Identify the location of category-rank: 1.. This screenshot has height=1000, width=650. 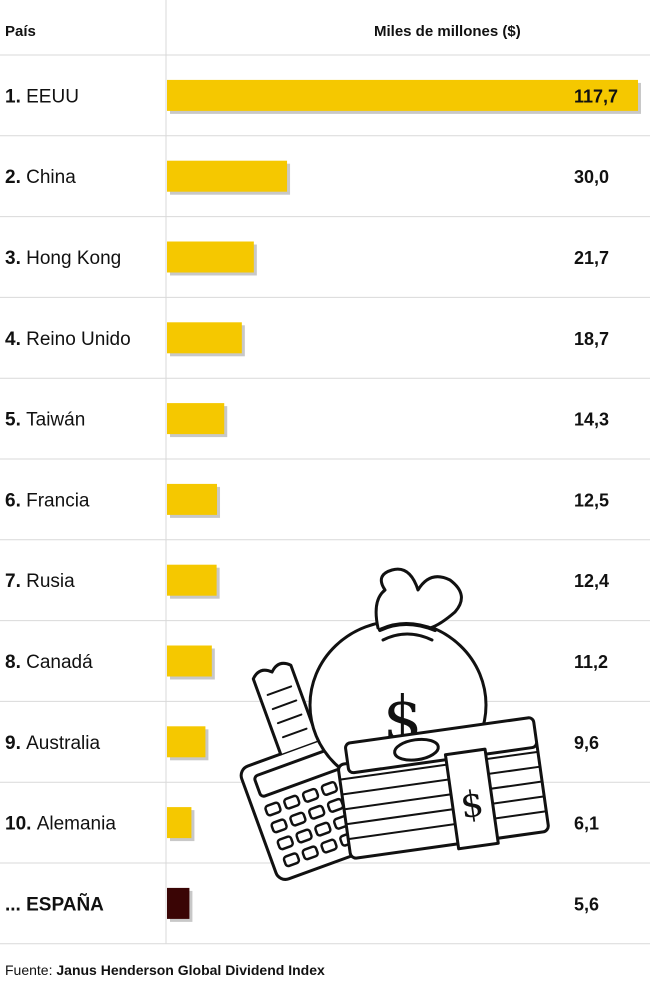
(15, 96).